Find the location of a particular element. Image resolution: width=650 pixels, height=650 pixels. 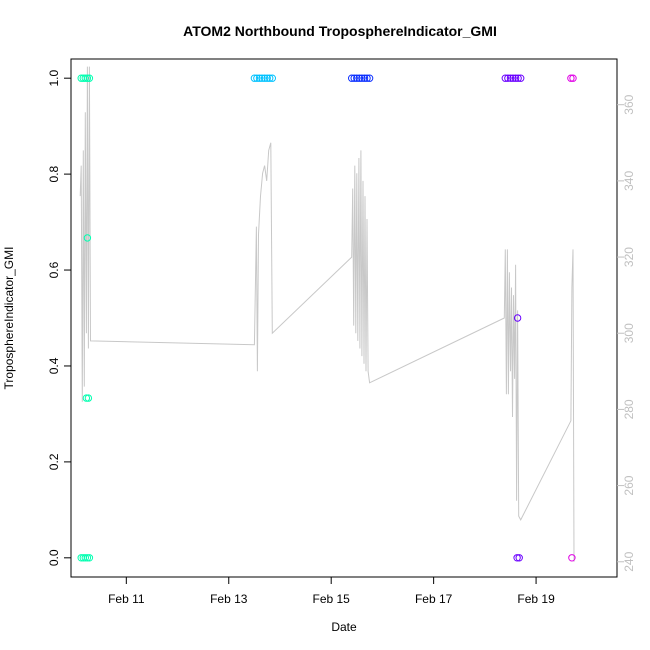

y-tick-label-5: 1.0 is located at coordinates (54, 78).